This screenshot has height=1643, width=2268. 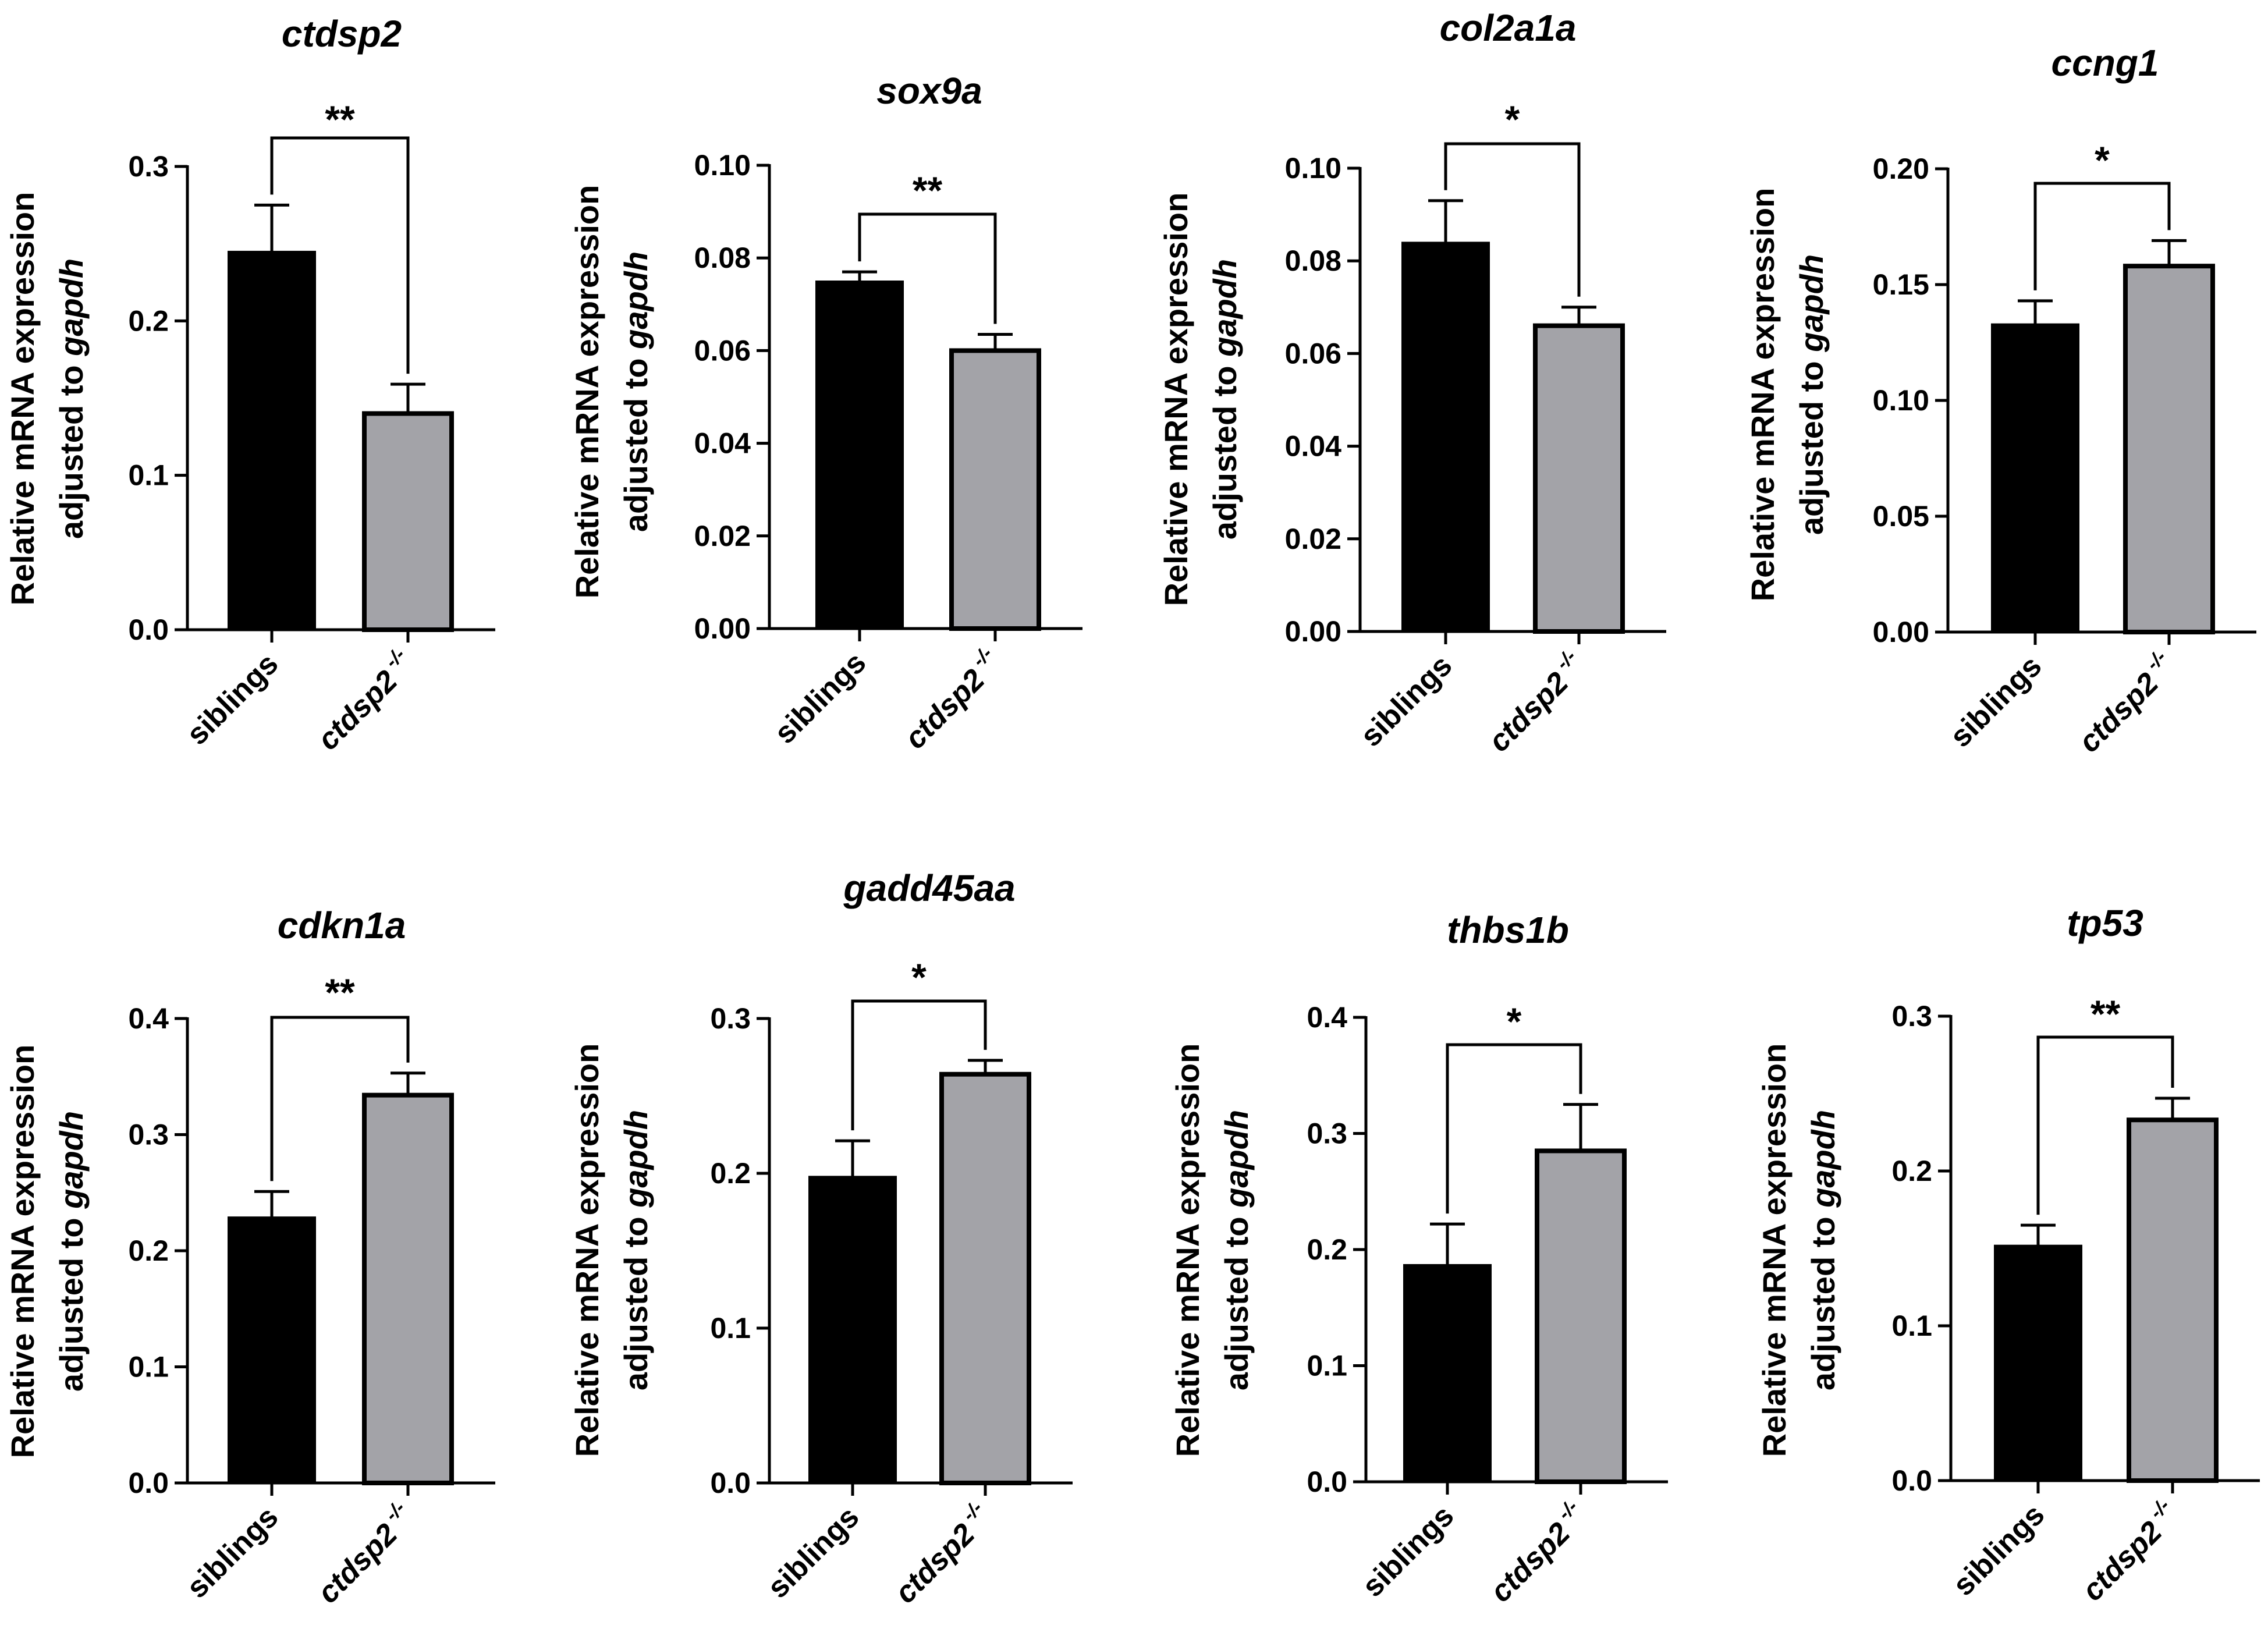 I want to click on y-tick-label: 0.3, so click(x=148, y=1135).